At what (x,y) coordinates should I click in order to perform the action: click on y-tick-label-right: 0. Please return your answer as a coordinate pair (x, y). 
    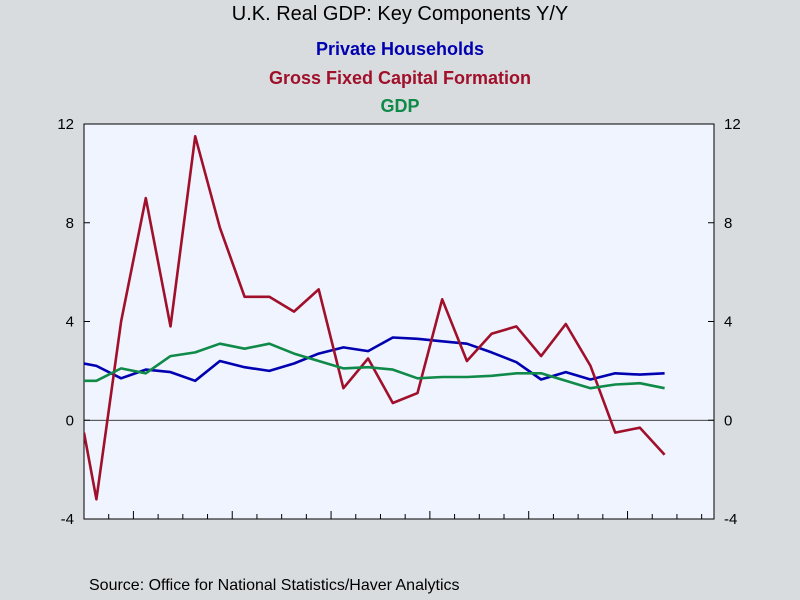
    Looking at the image, I should click on (728, 420).